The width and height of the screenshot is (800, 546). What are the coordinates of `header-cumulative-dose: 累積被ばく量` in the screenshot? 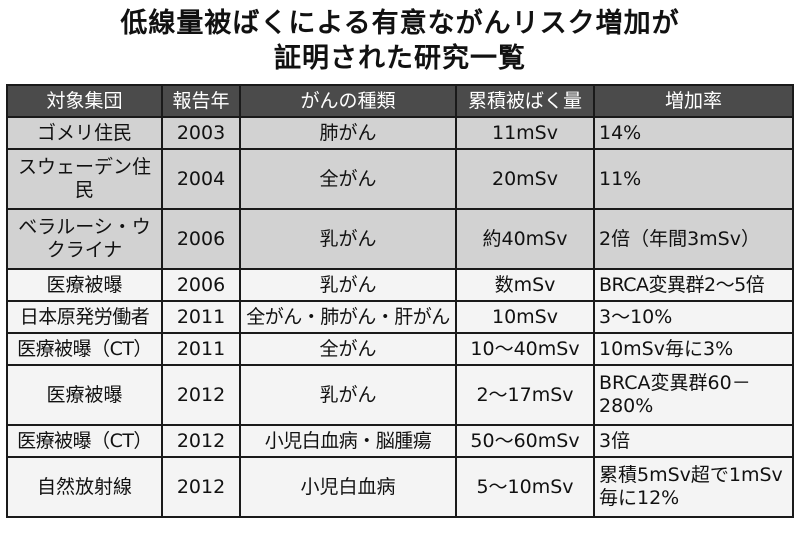 It's located at (525, 101).